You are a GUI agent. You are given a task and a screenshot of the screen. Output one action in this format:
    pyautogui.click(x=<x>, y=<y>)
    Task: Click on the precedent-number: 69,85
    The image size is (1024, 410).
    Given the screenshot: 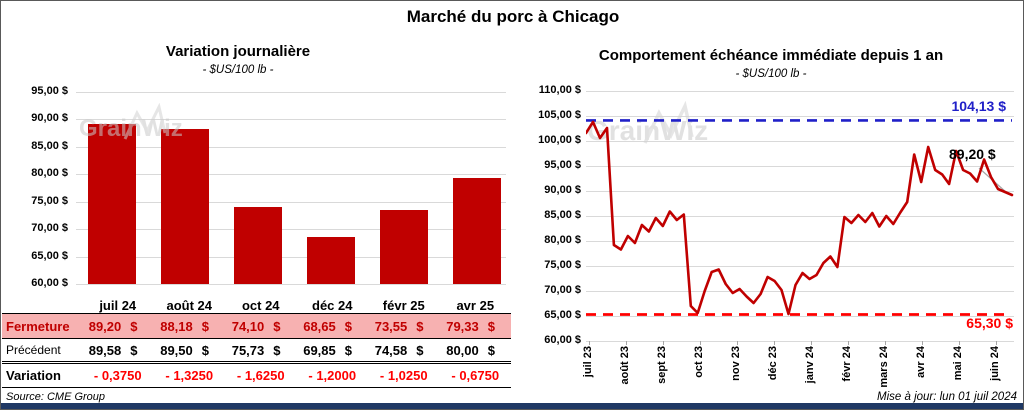 What is the action you would take?
    pyautogui.click(x=319, y=350)
    